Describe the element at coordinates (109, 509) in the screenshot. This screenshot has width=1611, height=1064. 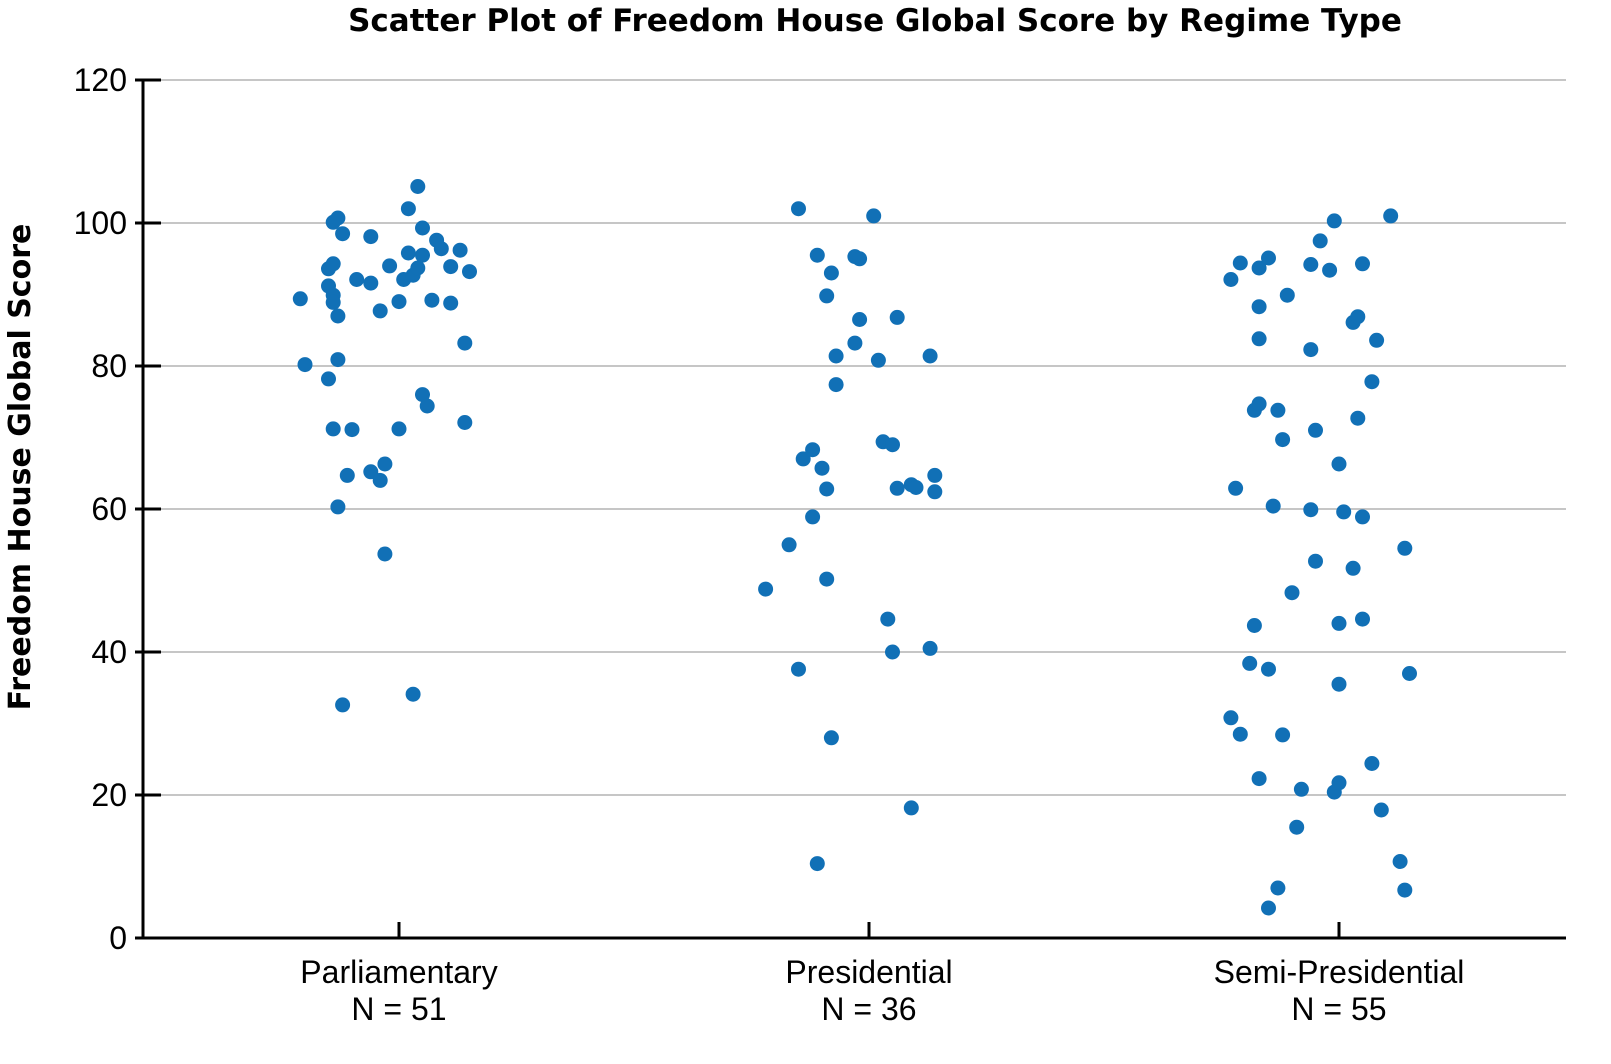
I see `y-tick-label: 60` at that location.